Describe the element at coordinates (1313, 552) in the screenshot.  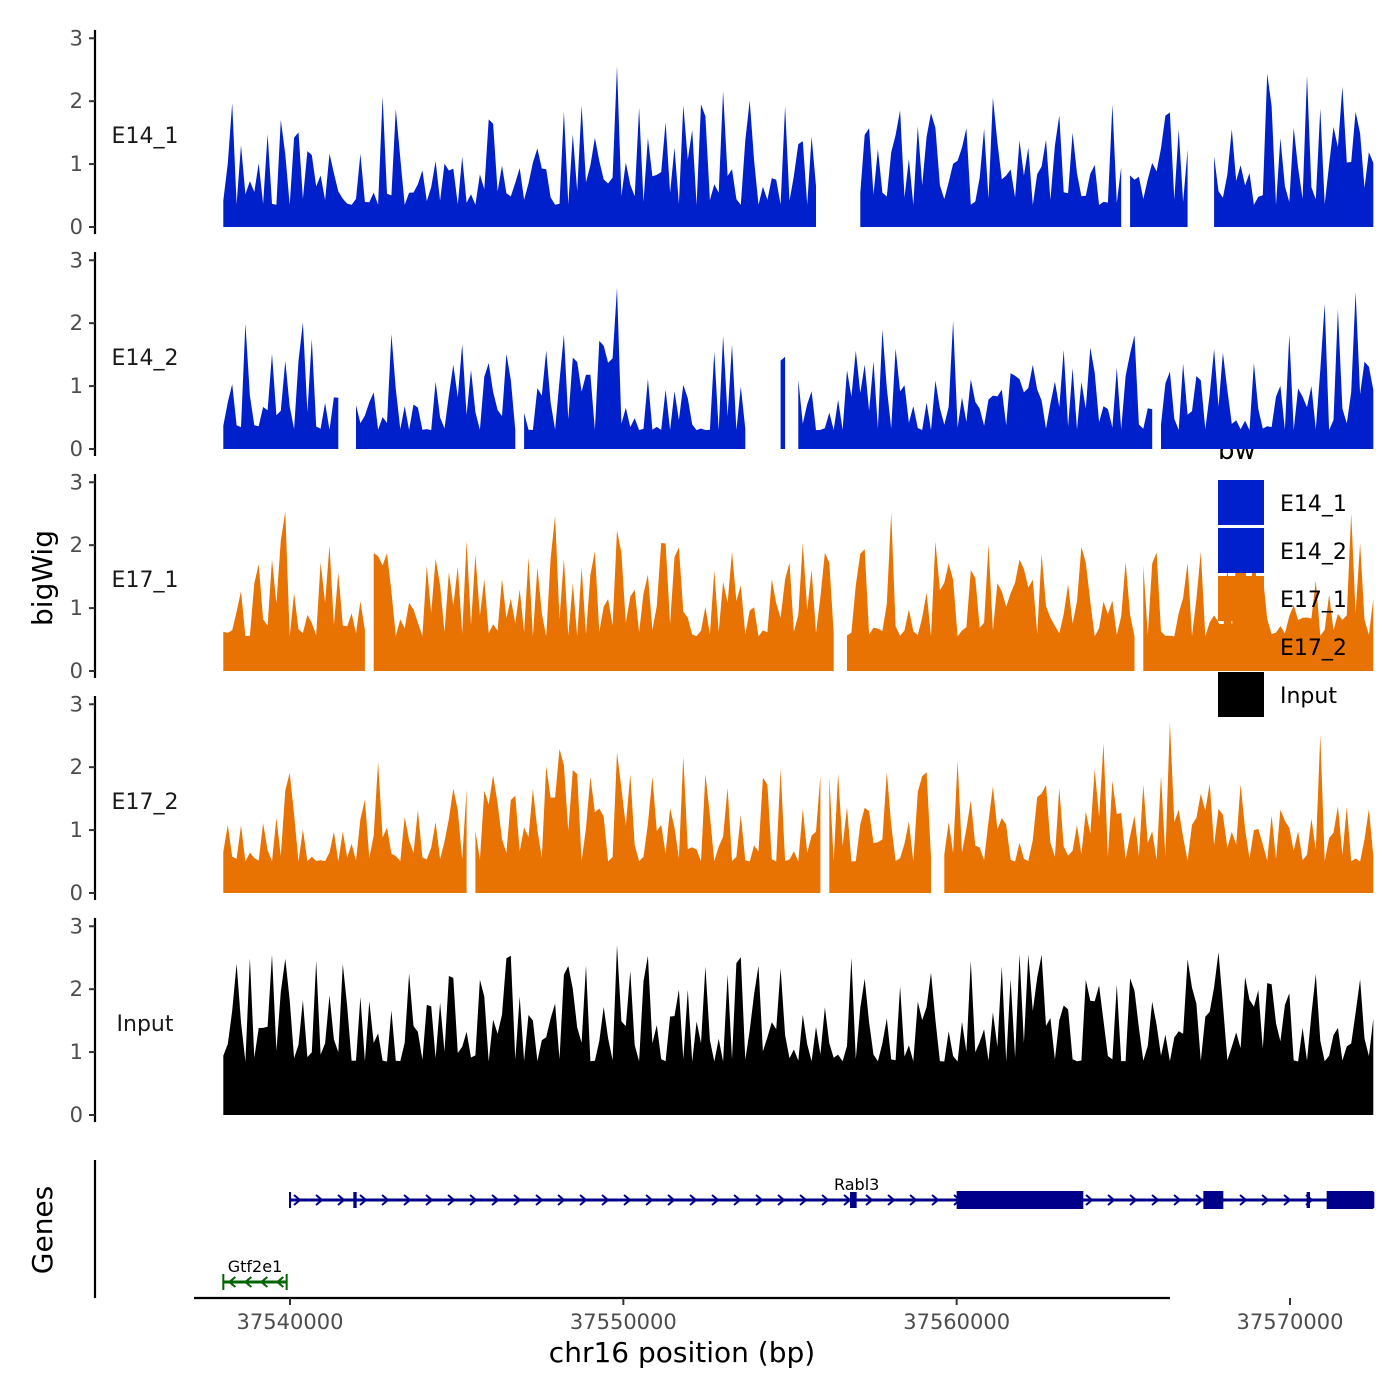
I see `legend-label: E14_2` at that location.